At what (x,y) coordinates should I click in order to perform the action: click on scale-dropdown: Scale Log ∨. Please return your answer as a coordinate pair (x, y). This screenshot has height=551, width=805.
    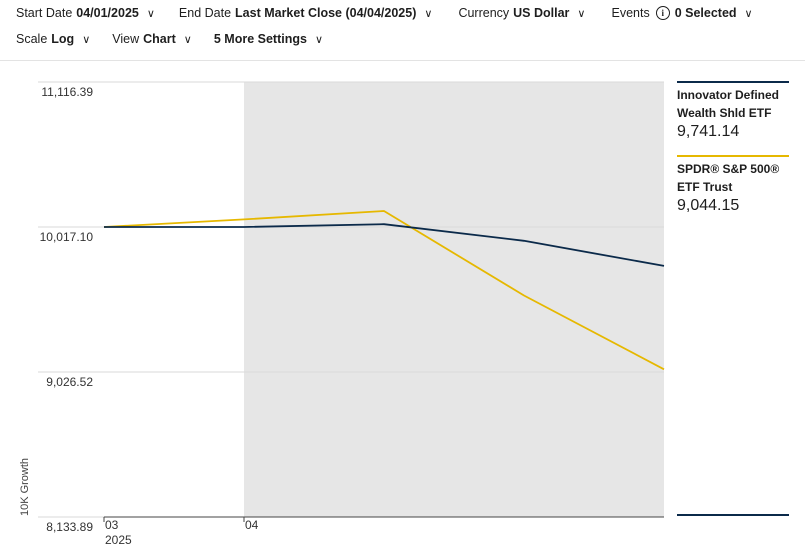
    Looking at the image, I should click on (53, 39).